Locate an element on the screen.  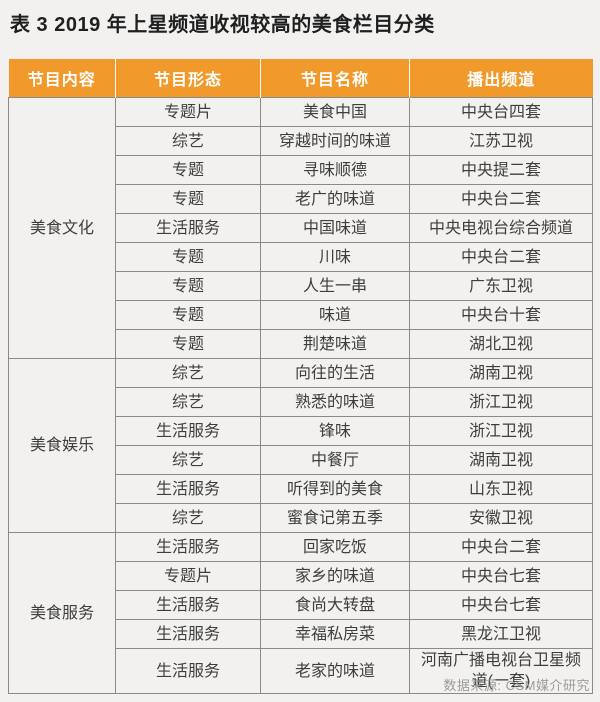
category-cell: 美食娱乐 is located at coordinates (62, 445).